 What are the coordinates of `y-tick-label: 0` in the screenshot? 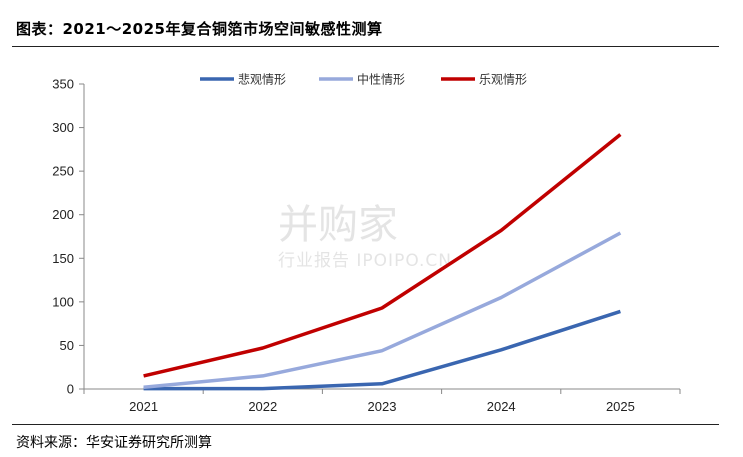 It's located at (70, 389).